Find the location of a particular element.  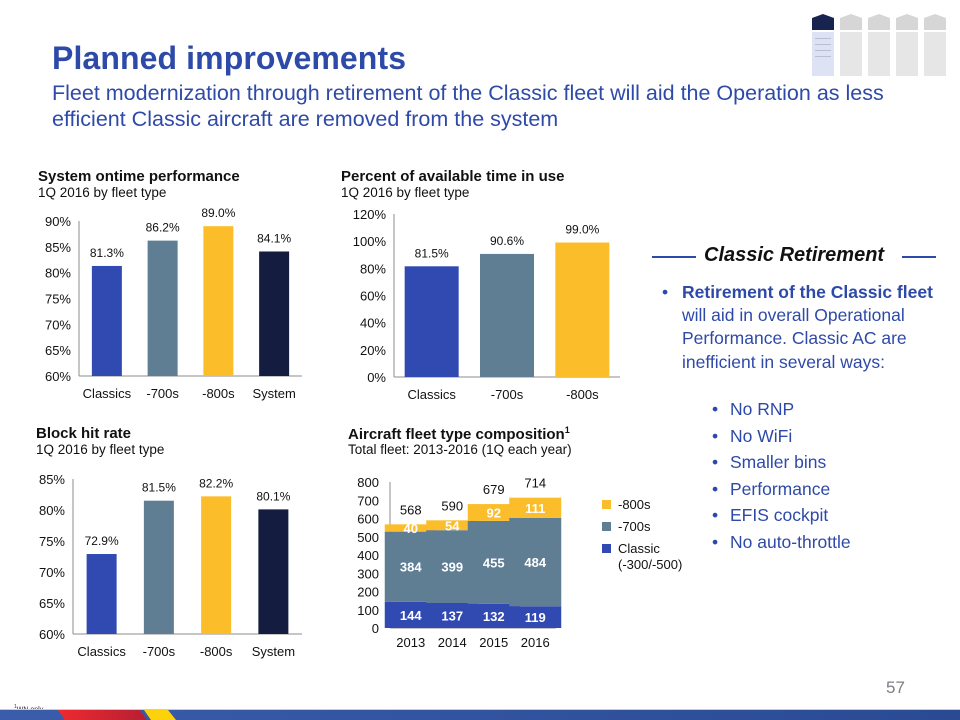

y-tick-label: 70% is located at coordinates (58, 324).